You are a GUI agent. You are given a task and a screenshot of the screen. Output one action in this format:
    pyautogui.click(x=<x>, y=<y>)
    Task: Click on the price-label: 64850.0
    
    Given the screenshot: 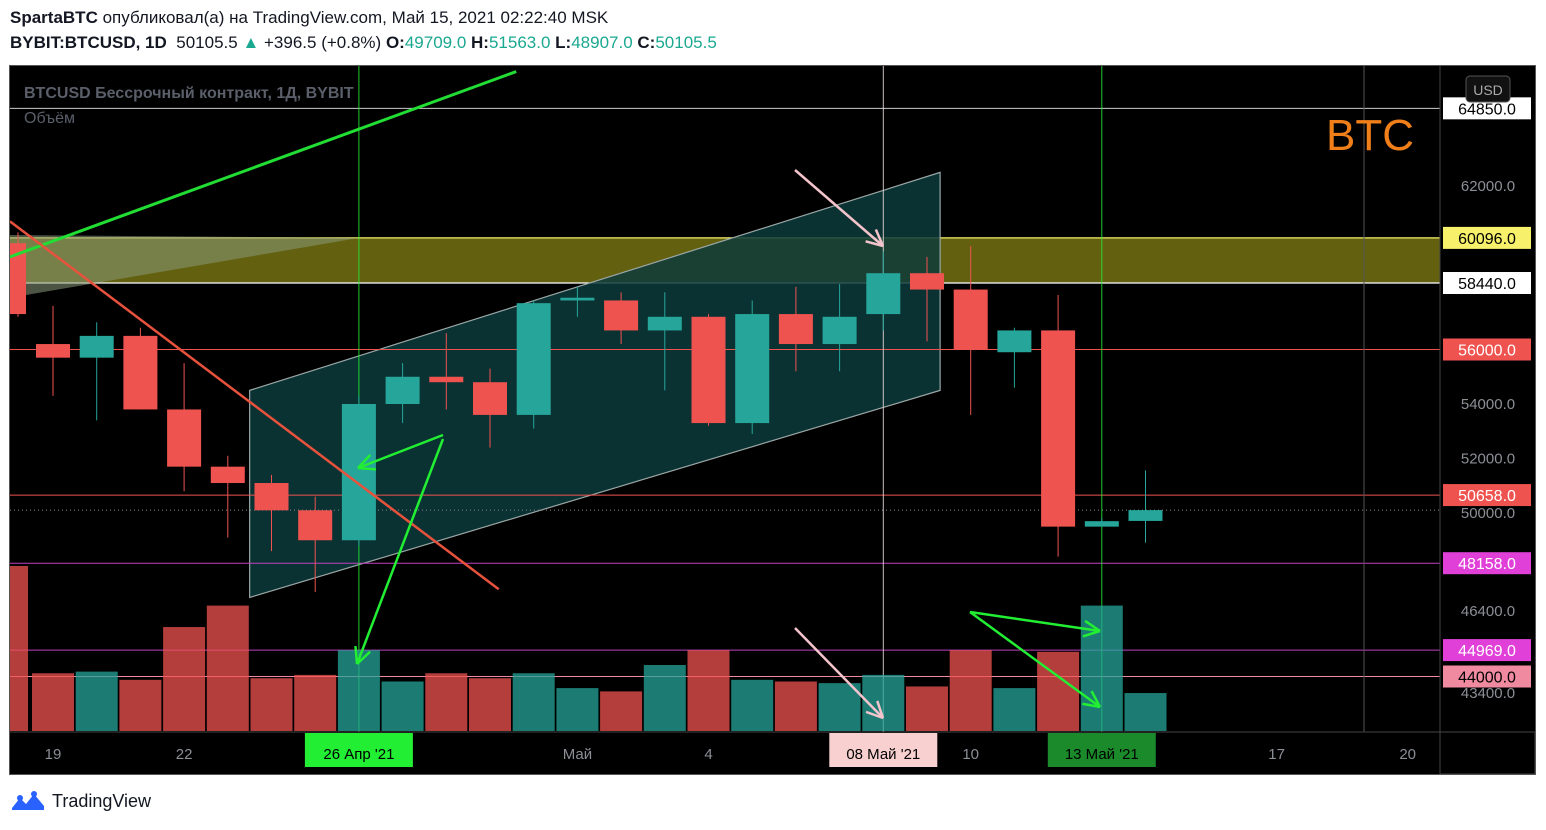 What is the action you would take?
    pyautogui.click(x=1487, y=109)
    